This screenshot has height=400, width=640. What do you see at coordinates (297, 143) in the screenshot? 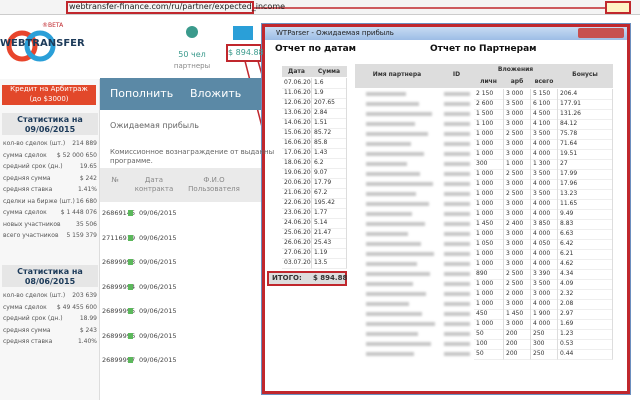
I see `date-cell: 16.06.2015` at bounding box center [297, 143].